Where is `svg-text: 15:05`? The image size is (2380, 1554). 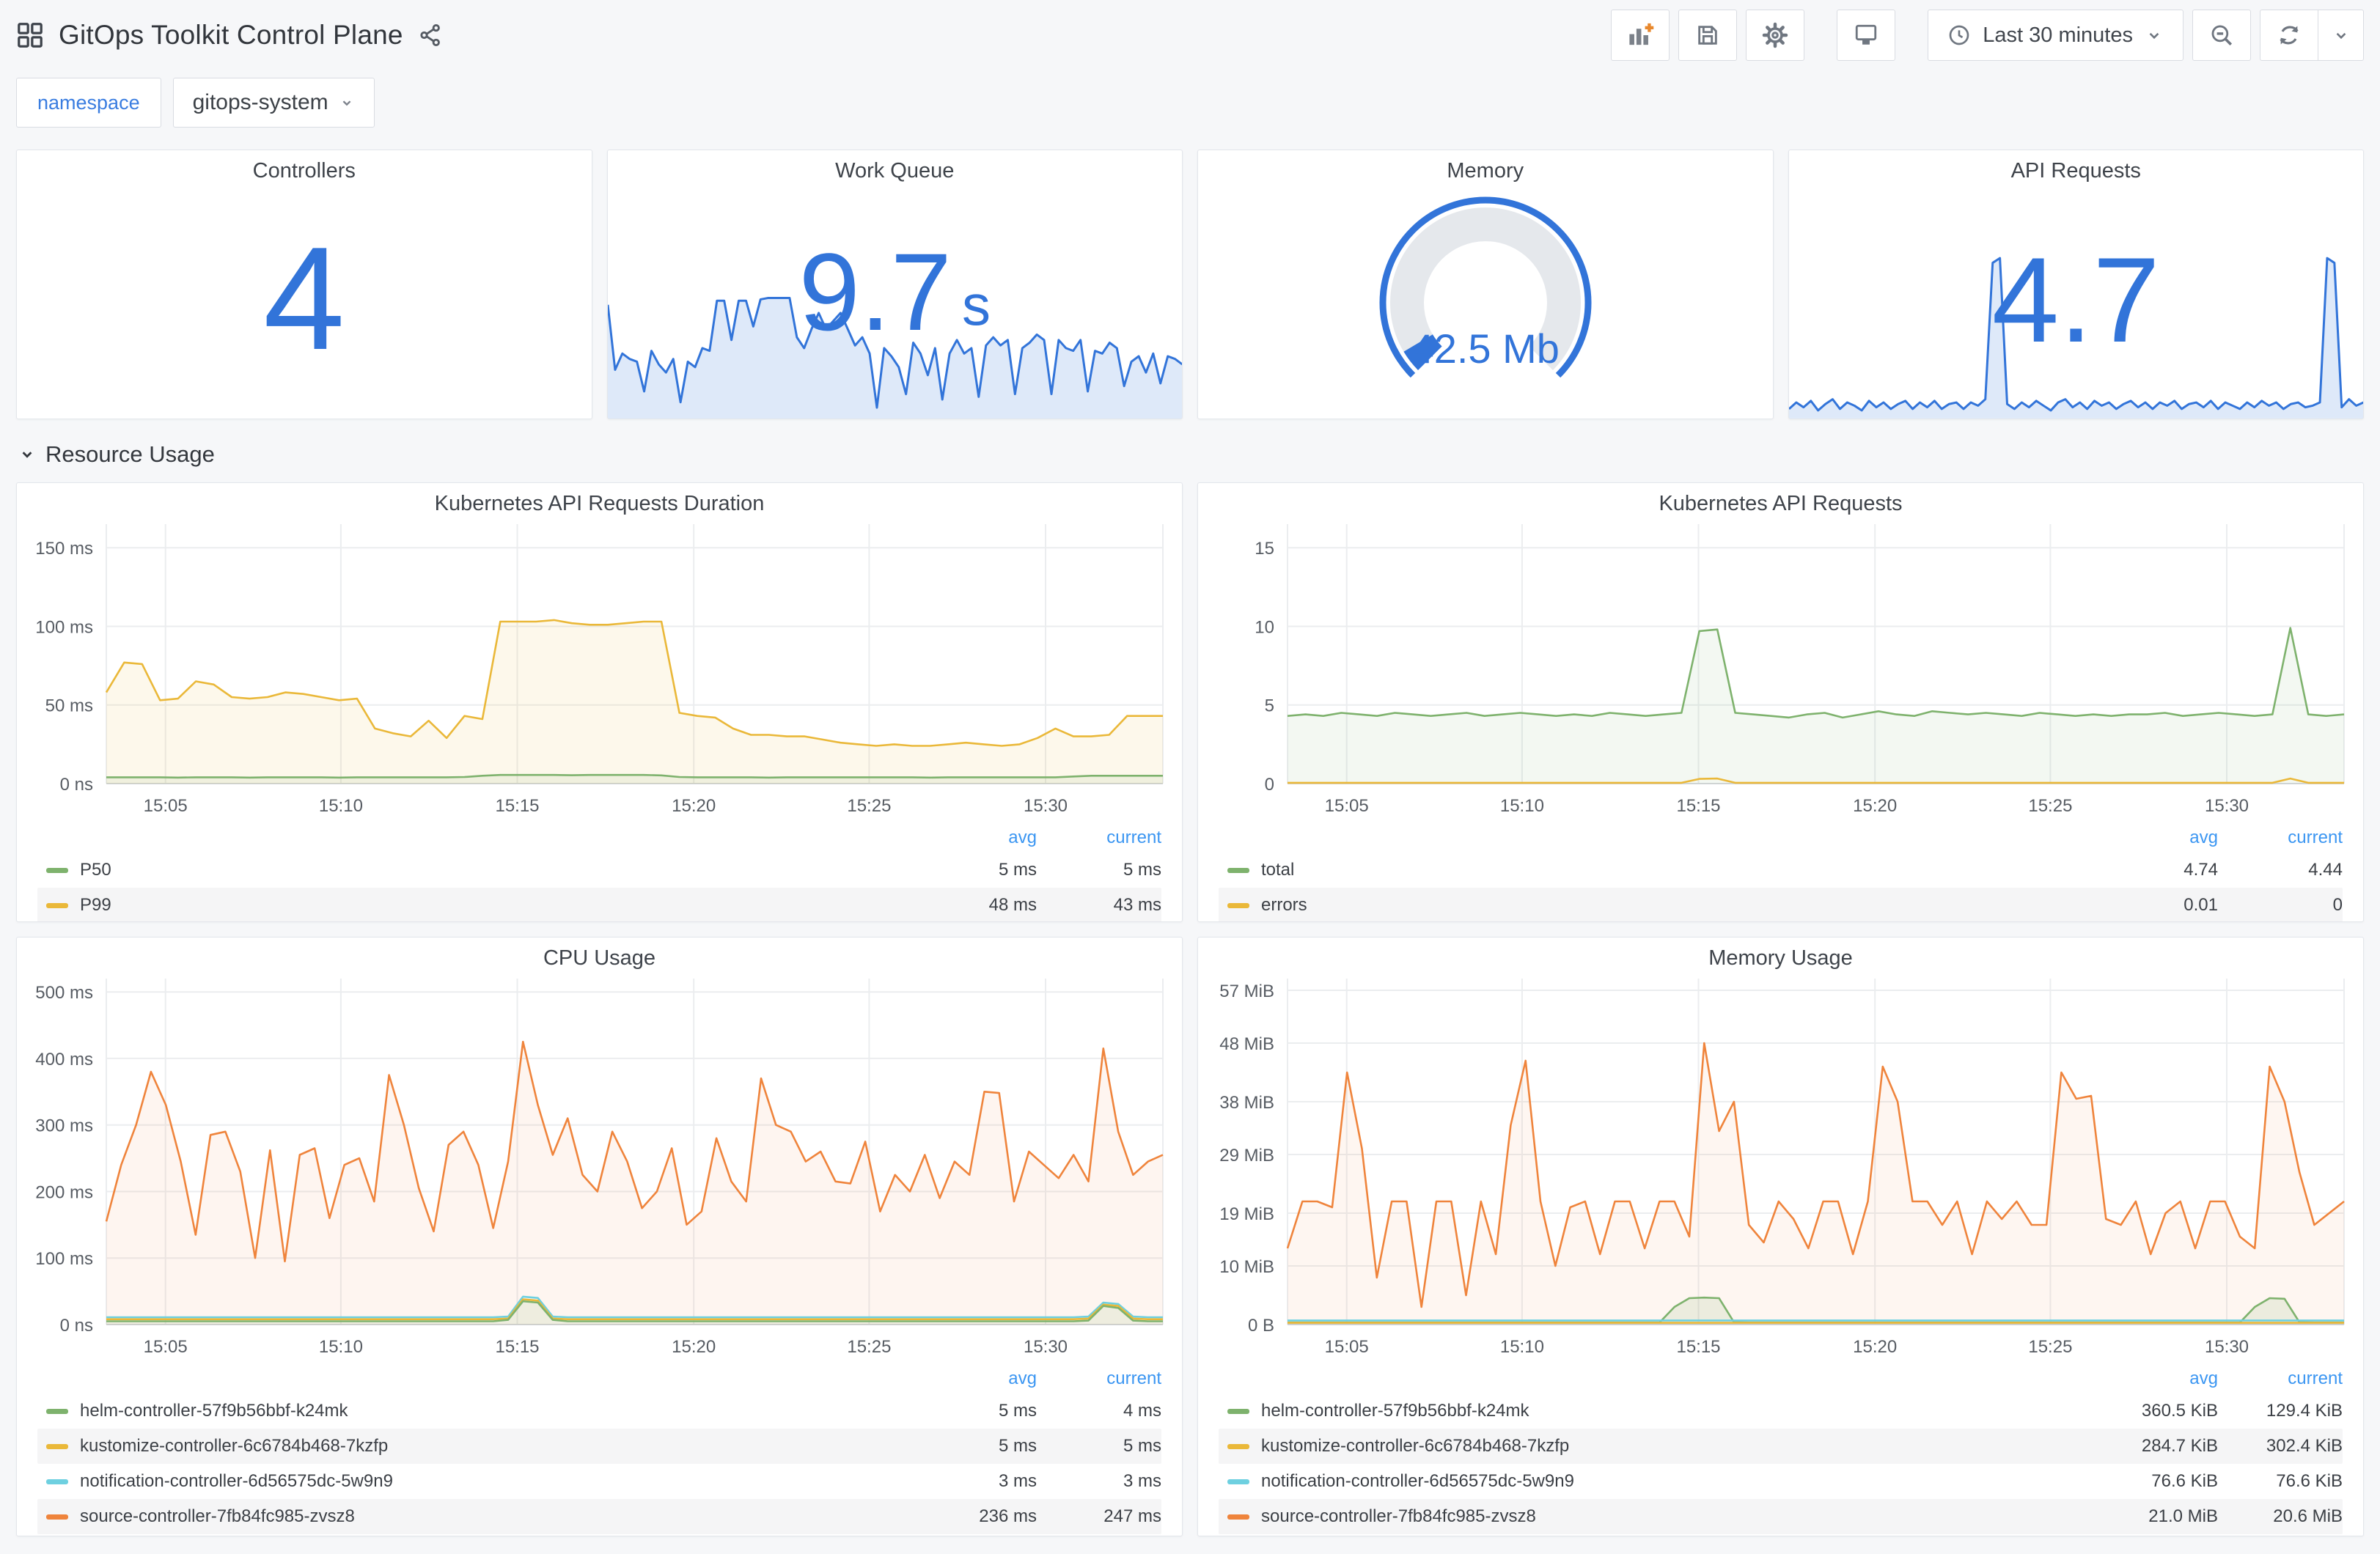 svg-text: 15:05 is located at coordinates (166, 806).